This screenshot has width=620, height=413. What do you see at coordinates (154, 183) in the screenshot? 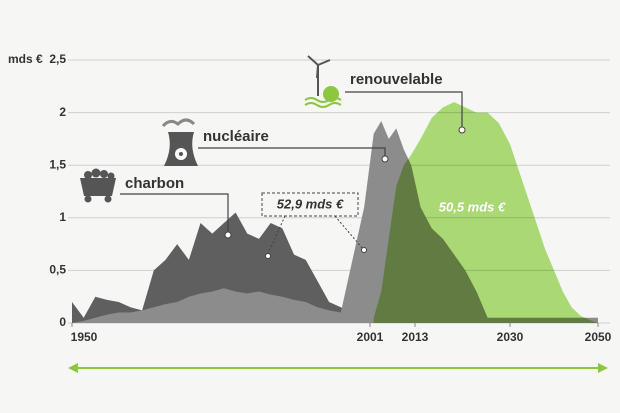
I see `series-label: charbon` at bounding box center [154, 183].